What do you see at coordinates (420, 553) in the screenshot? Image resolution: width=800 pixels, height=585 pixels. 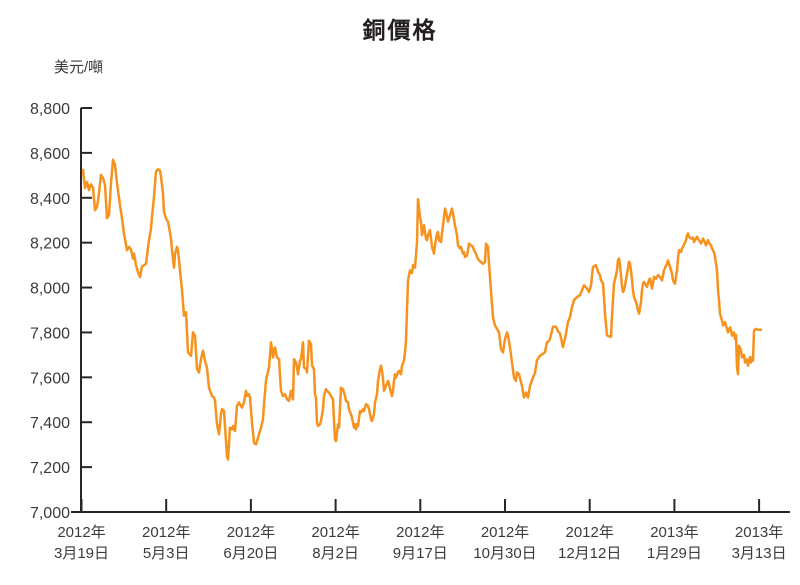 I see `x-axis-tick-label-date: 9月17日` at bounding box center [420, 553].